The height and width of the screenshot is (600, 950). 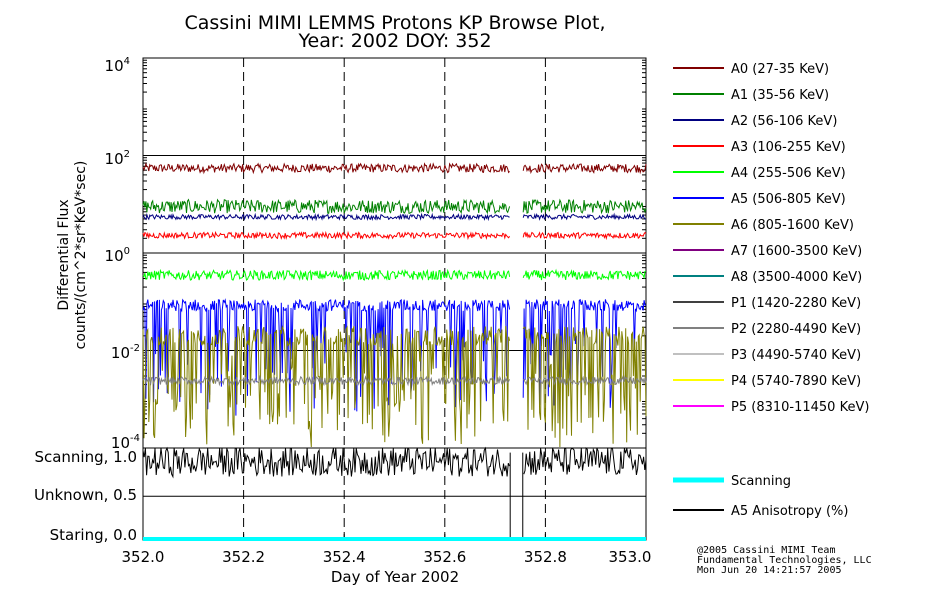 I want to click on y-tick-labels: 10⁴ 10² 10⁰ 10⁻² 10⁻⁴, so click(x=122, y=254).